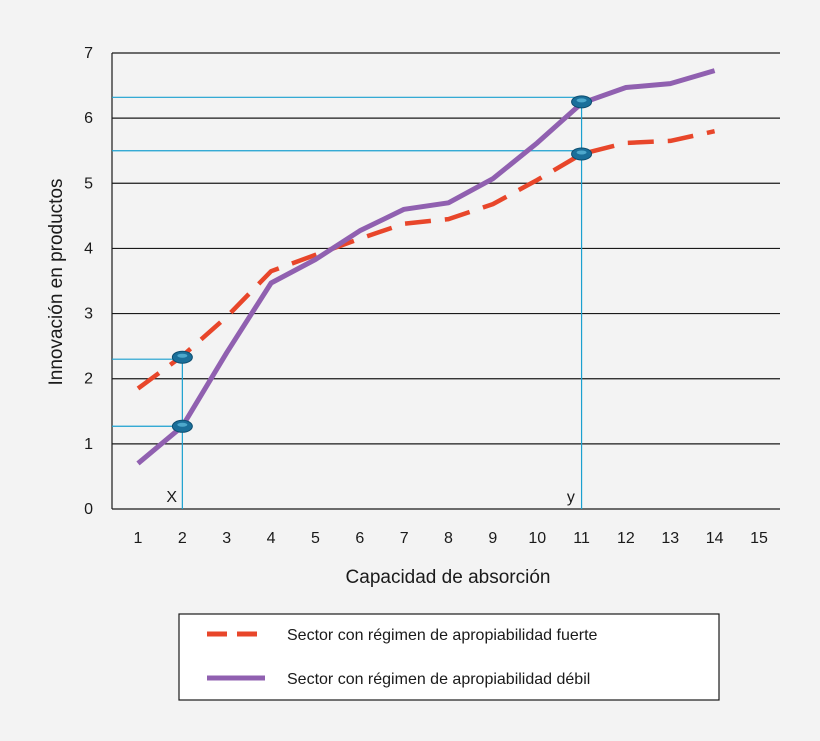  I want to click on legend-box, so click(449, 657).